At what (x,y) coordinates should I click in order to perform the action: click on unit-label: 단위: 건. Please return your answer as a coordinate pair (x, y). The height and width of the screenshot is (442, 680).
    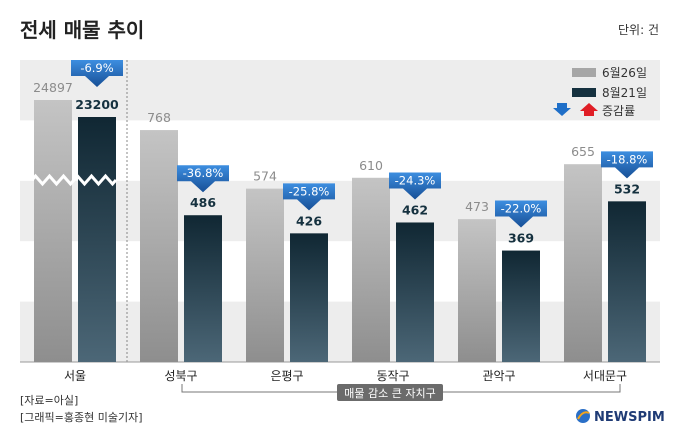
    Looking at the image, I should click on (638, 30).